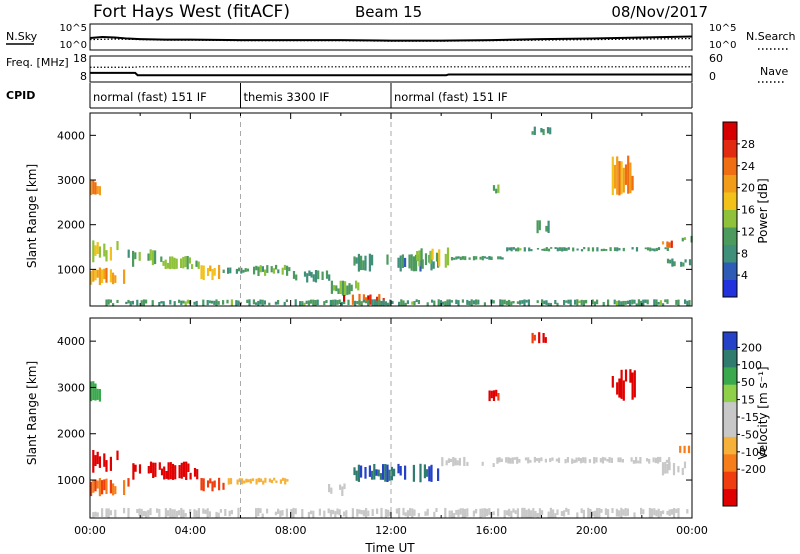 This screenshot has width=800, height=554. Describe the element at coordinates (748, 166) in the screenshot. I see `power-colorbar-label: 24` at that location.